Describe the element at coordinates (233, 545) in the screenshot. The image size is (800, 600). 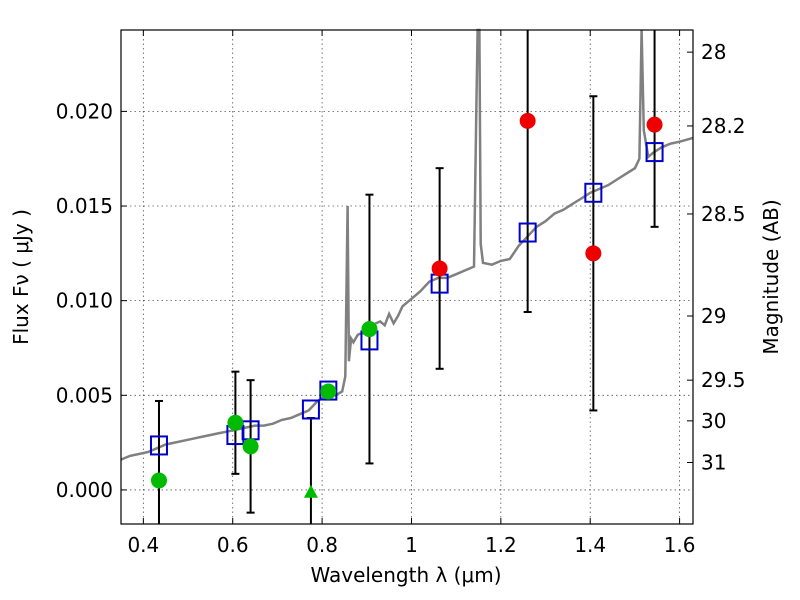
I see `x-tick-label: 0.6` at that location.